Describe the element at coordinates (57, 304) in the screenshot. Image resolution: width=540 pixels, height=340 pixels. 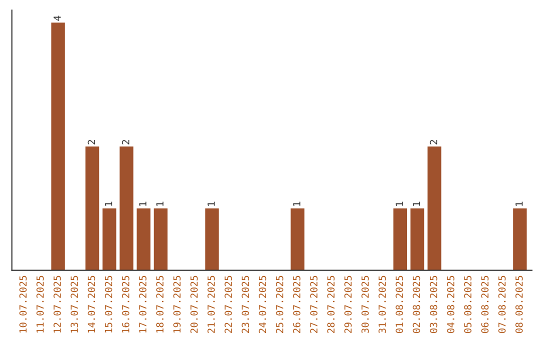
I see `x-tick-label: 12.07.2025` at that location.